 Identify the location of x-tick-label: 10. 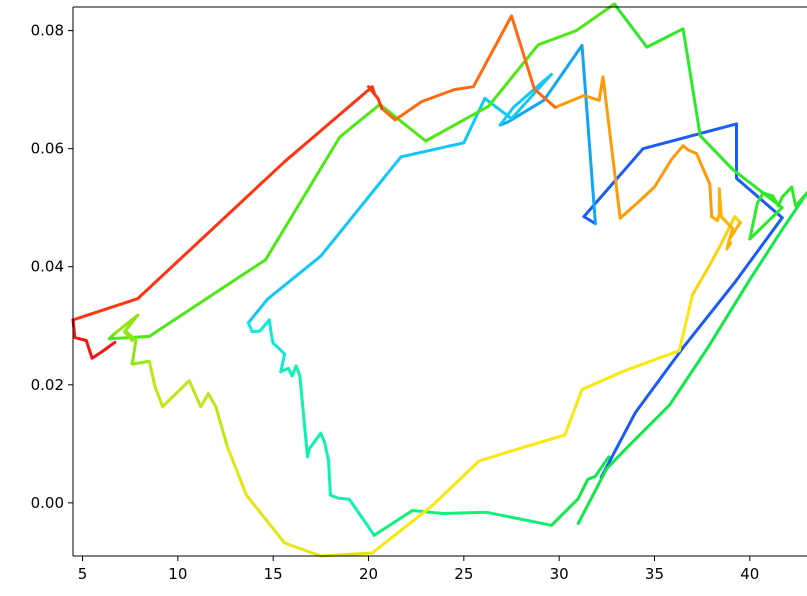
(177, 574).